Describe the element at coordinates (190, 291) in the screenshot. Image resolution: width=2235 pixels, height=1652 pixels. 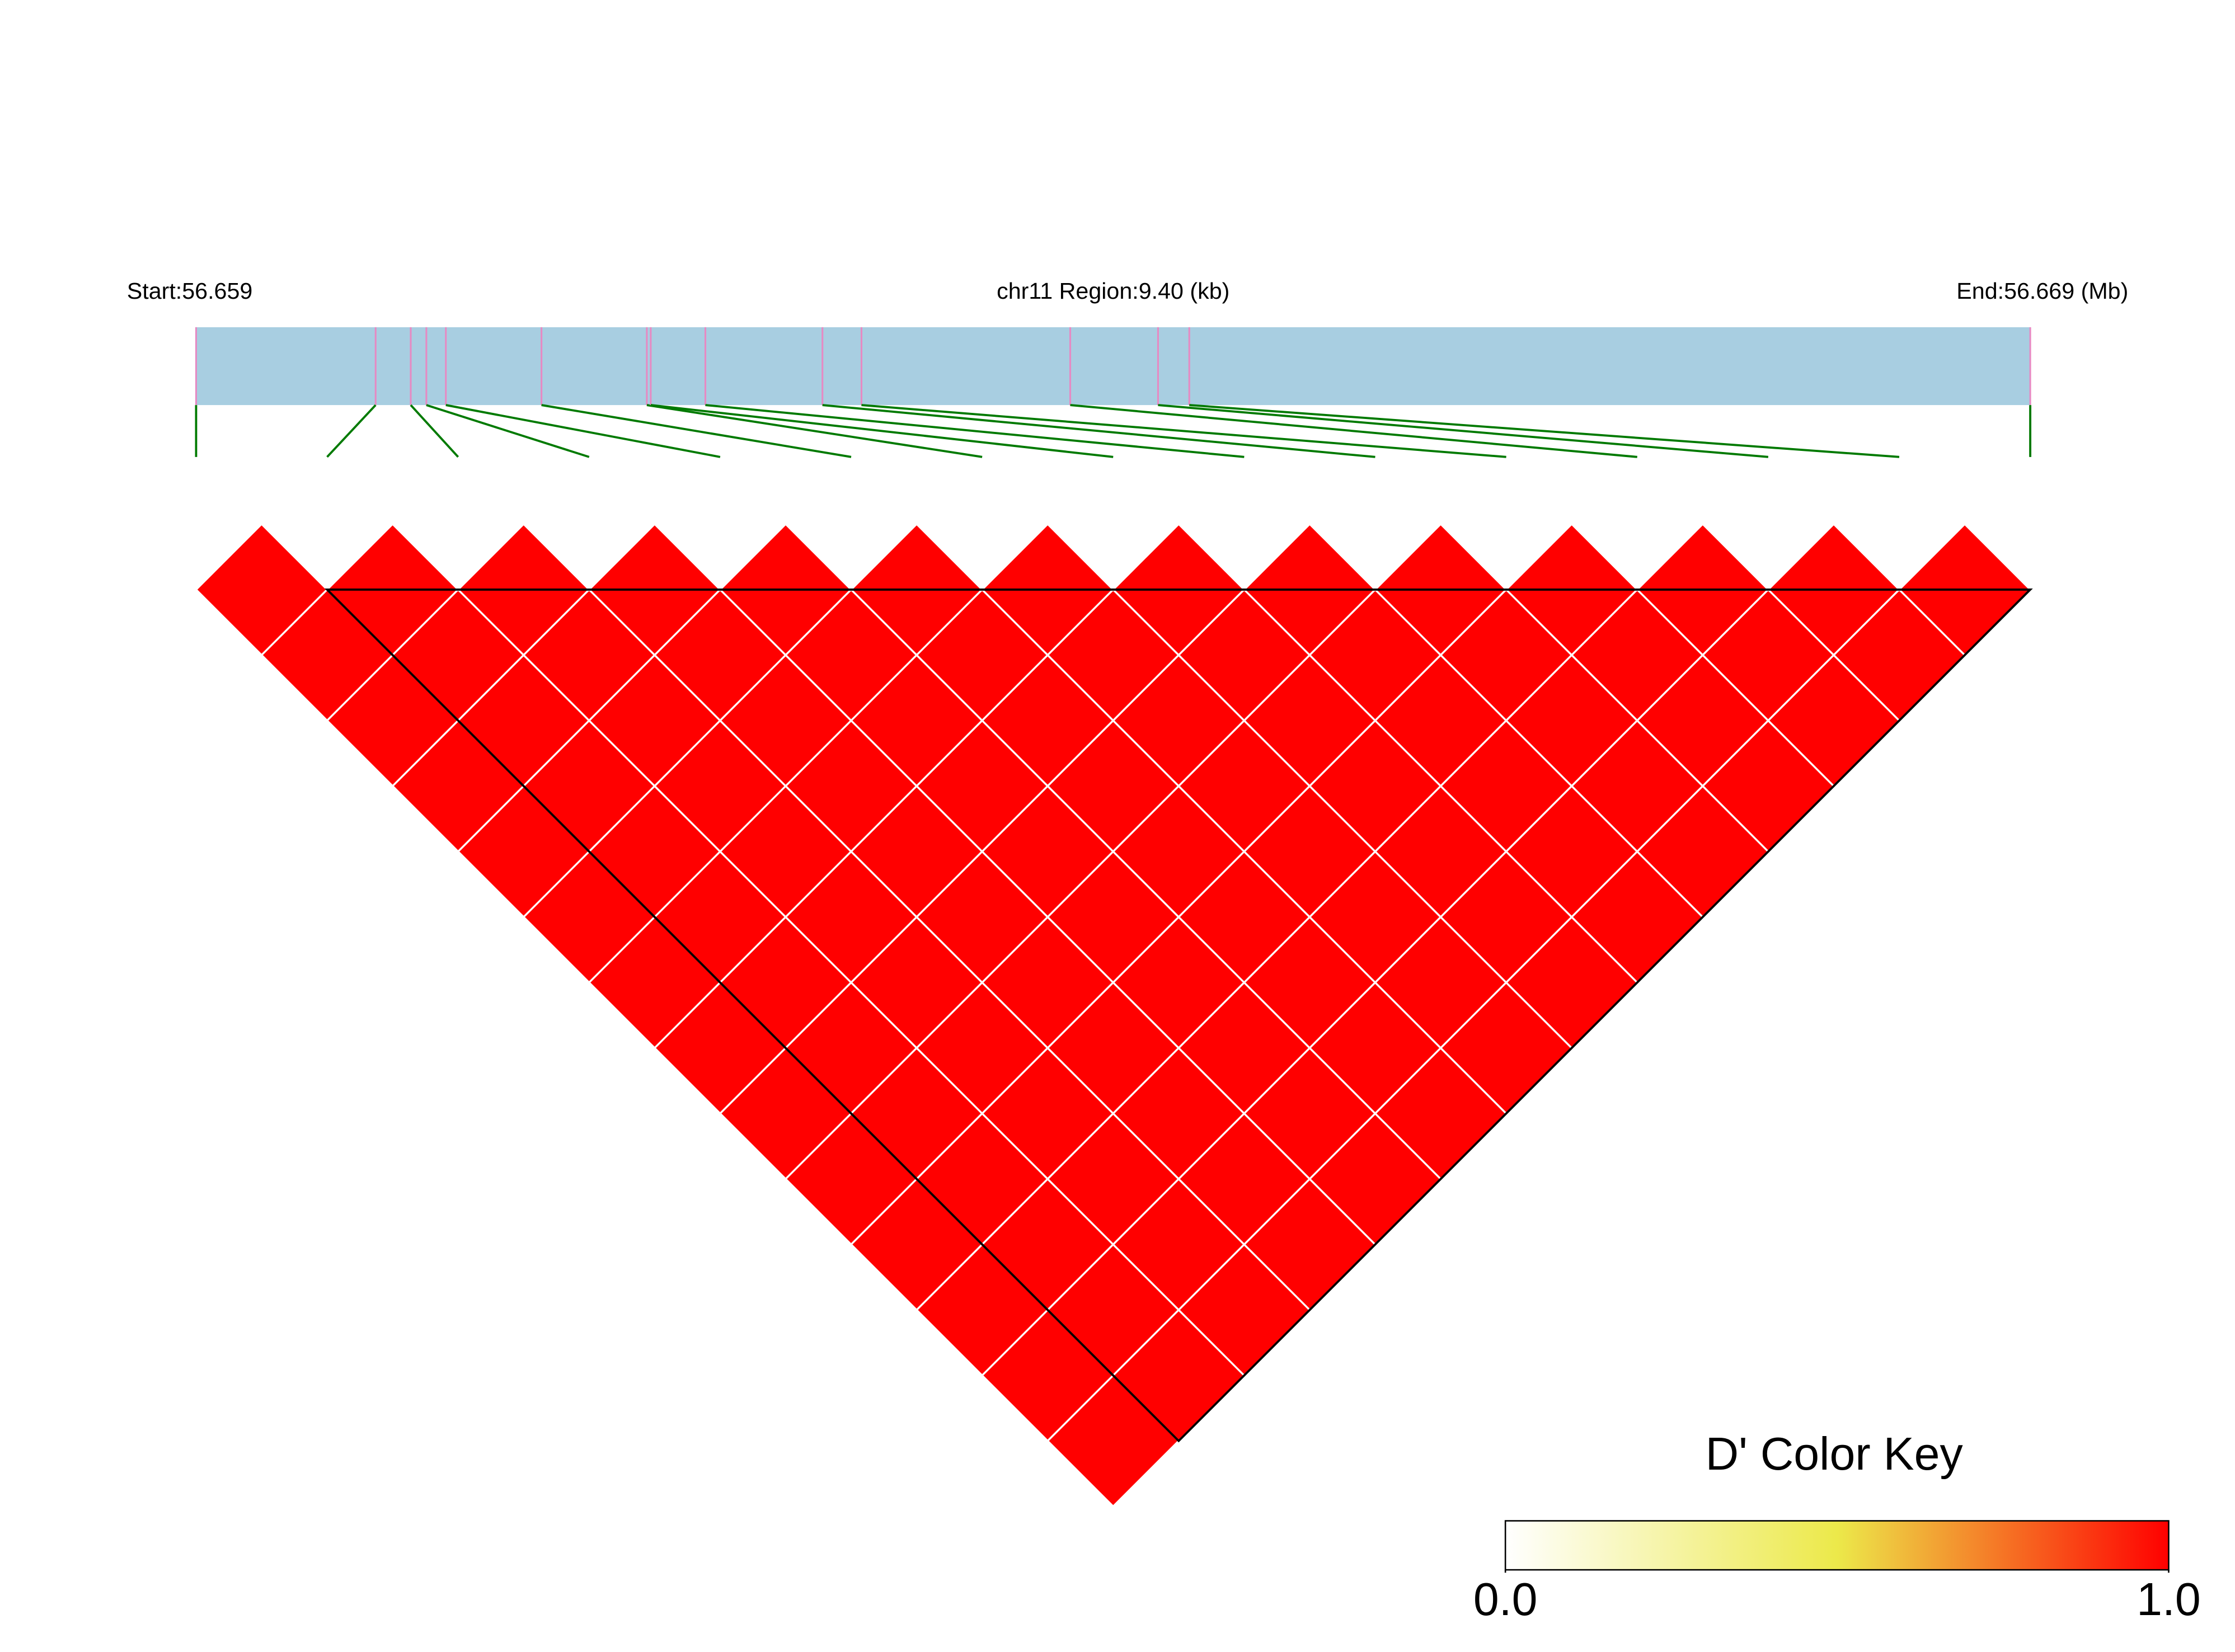
I see `start-label: Start:56.659` at that location.